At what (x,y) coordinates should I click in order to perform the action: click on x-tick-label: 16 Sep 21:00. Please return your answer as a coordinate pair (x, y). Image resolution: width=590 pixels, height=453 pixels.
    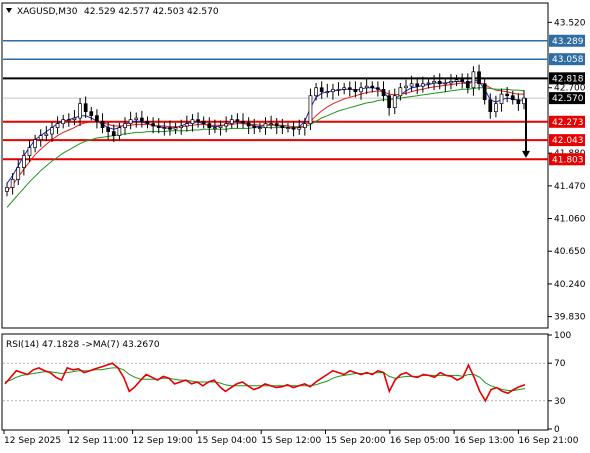
    Looking at the image, I should click on (548, 441).